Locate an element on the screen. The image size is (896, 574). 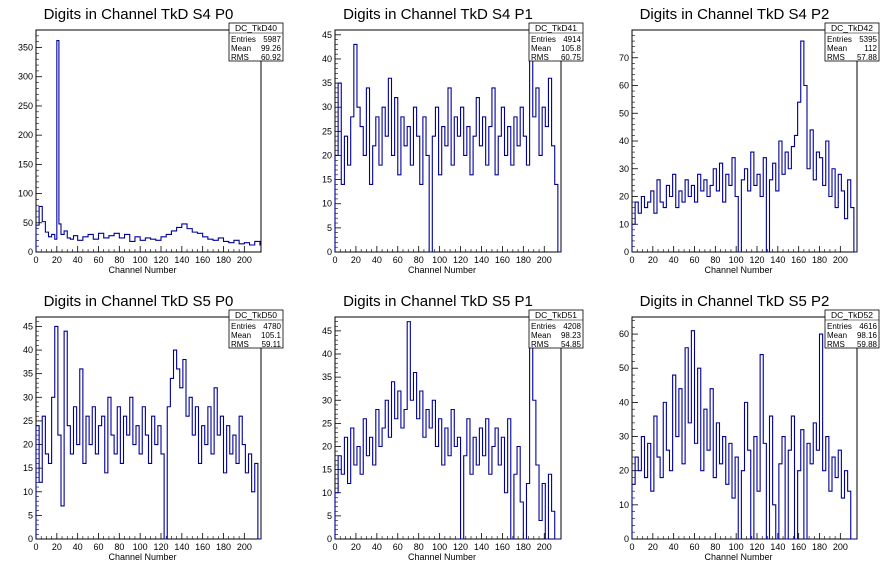
stats-box: DC_TkD42 Entries 5395 Mean 112 RMS 57.88 is located at coordinates (852, 42).